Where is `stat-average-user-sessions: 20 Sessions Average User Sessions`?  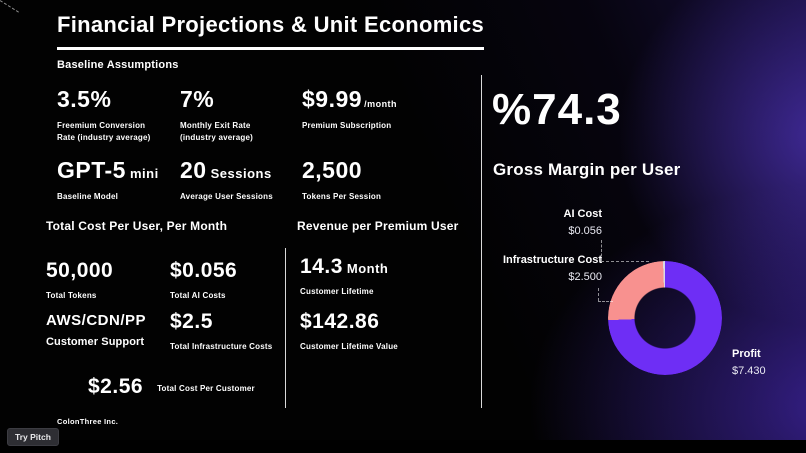 stat-average-user-sessions: 20 Sessions Average User Sessions is located at coordinates (226, 180).